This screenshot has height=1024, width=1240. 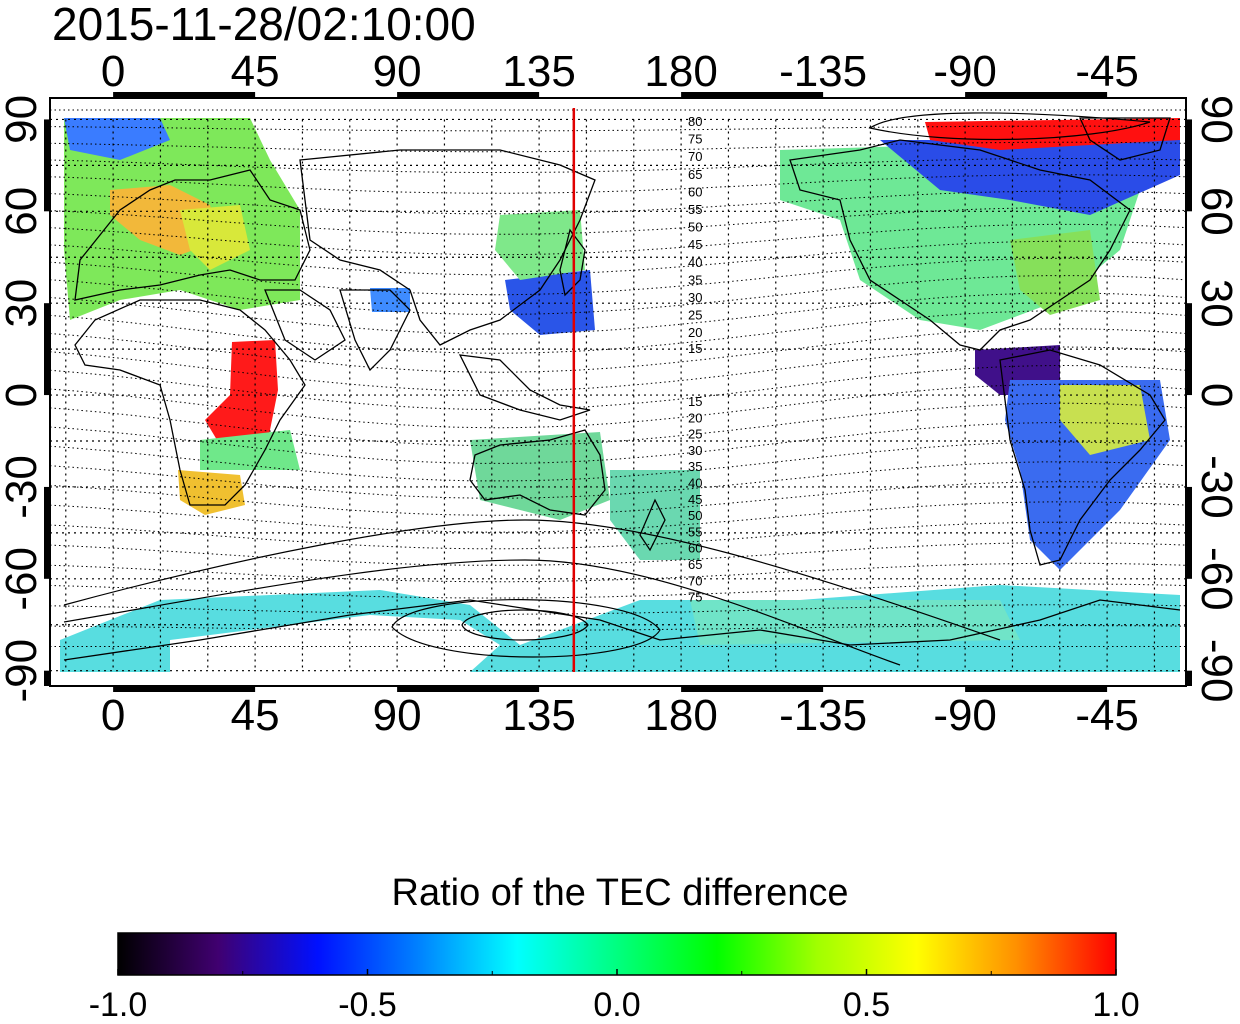 I want to click on timestamp-title: 2015-11-28/02:10:00, so click(x=264, y=25).